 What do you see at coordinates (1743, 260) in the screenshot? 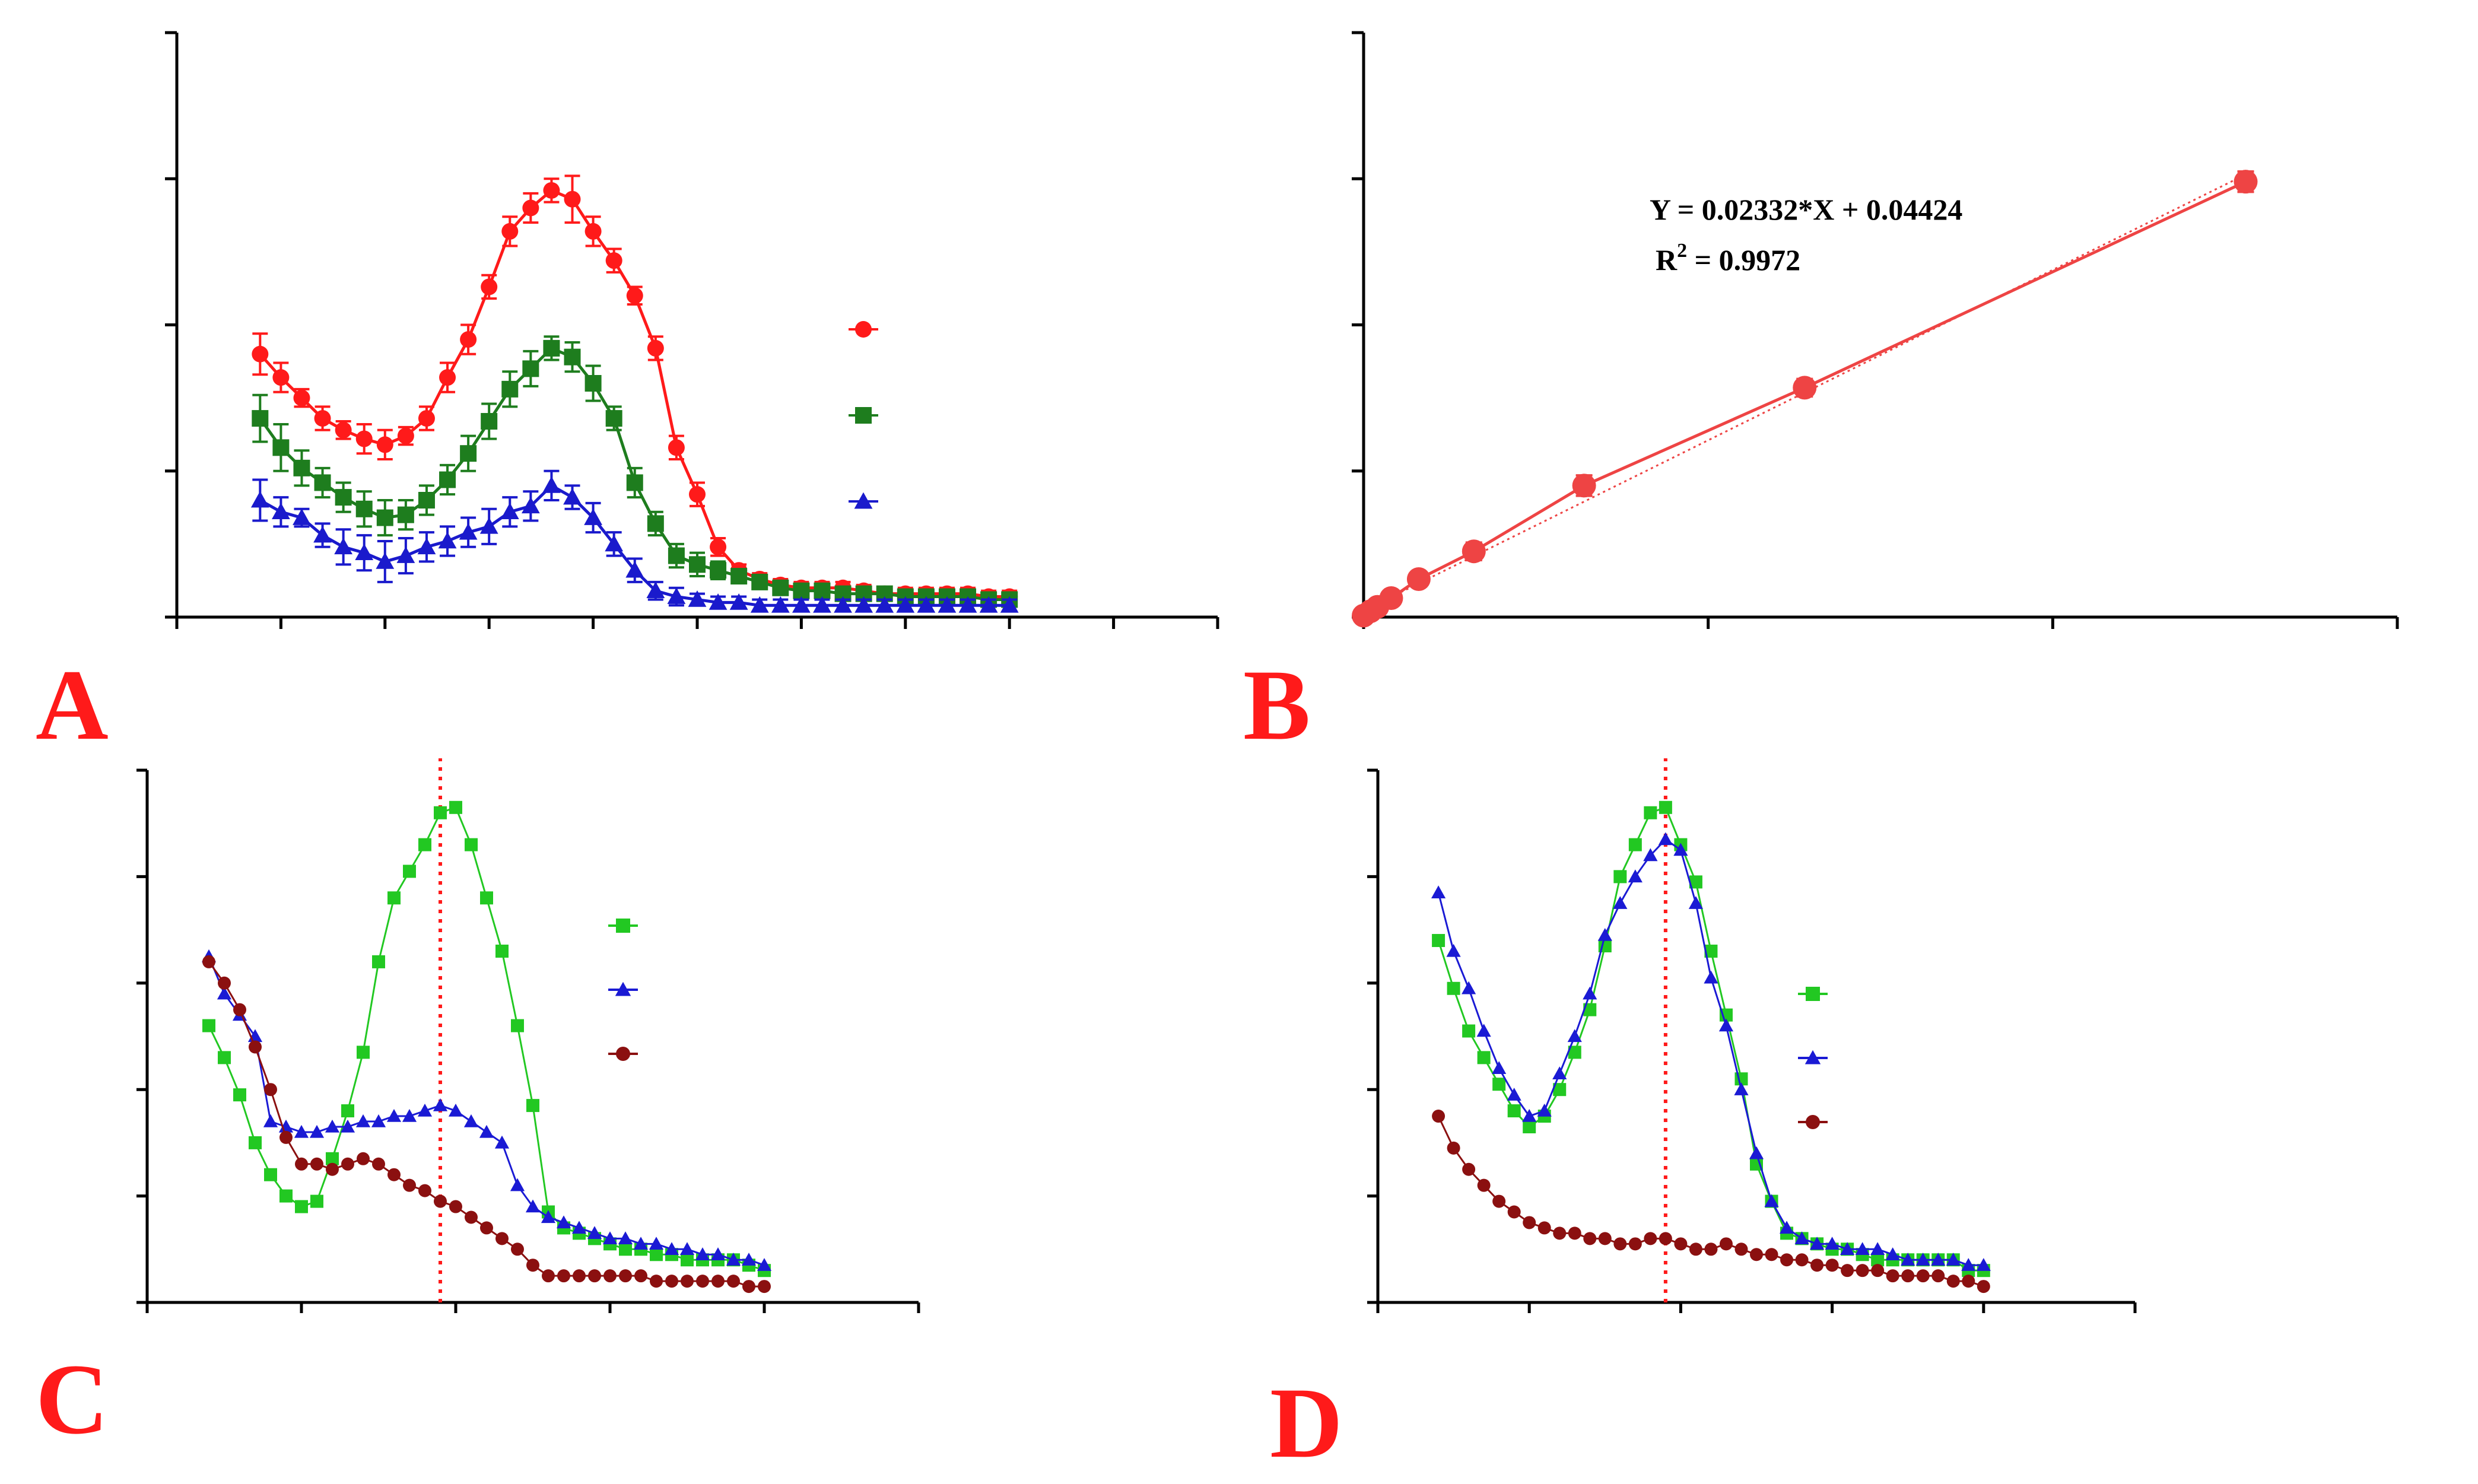
I see `r-squared-value: = 0.9972` at bounding box center [1743, 260].